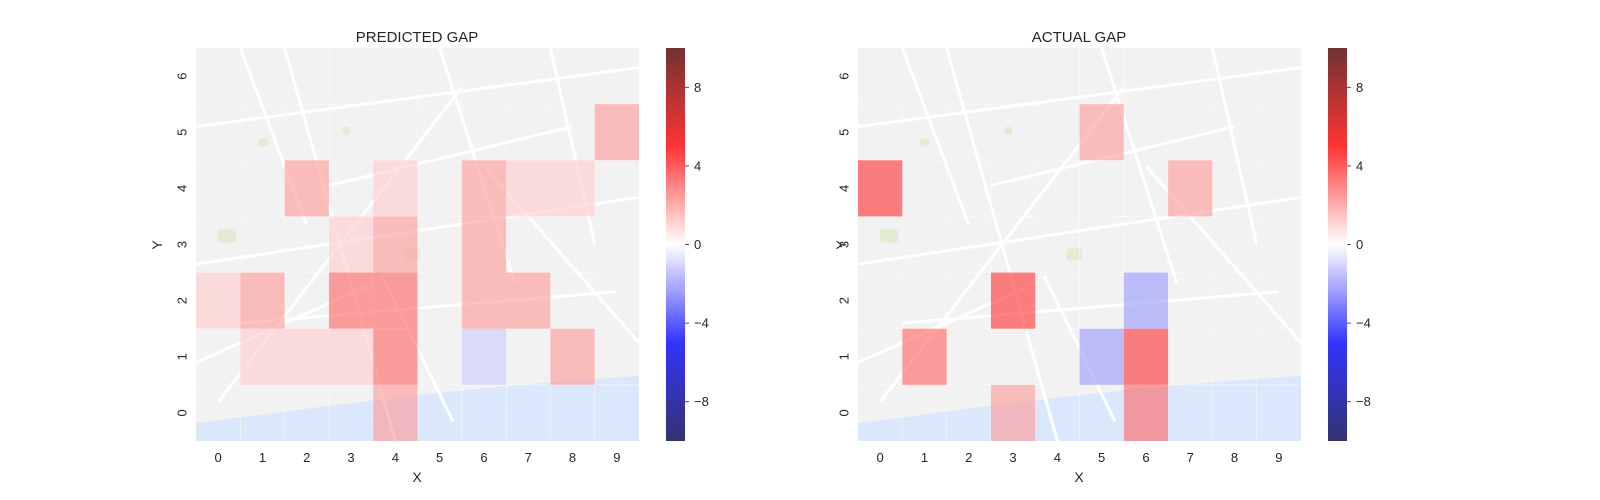 This screenshot has height=500, width=1600. Describe the element at coordinates (1079, 37) in the screenshot. I see `chart-title: ACTUAL GAP` at that location.